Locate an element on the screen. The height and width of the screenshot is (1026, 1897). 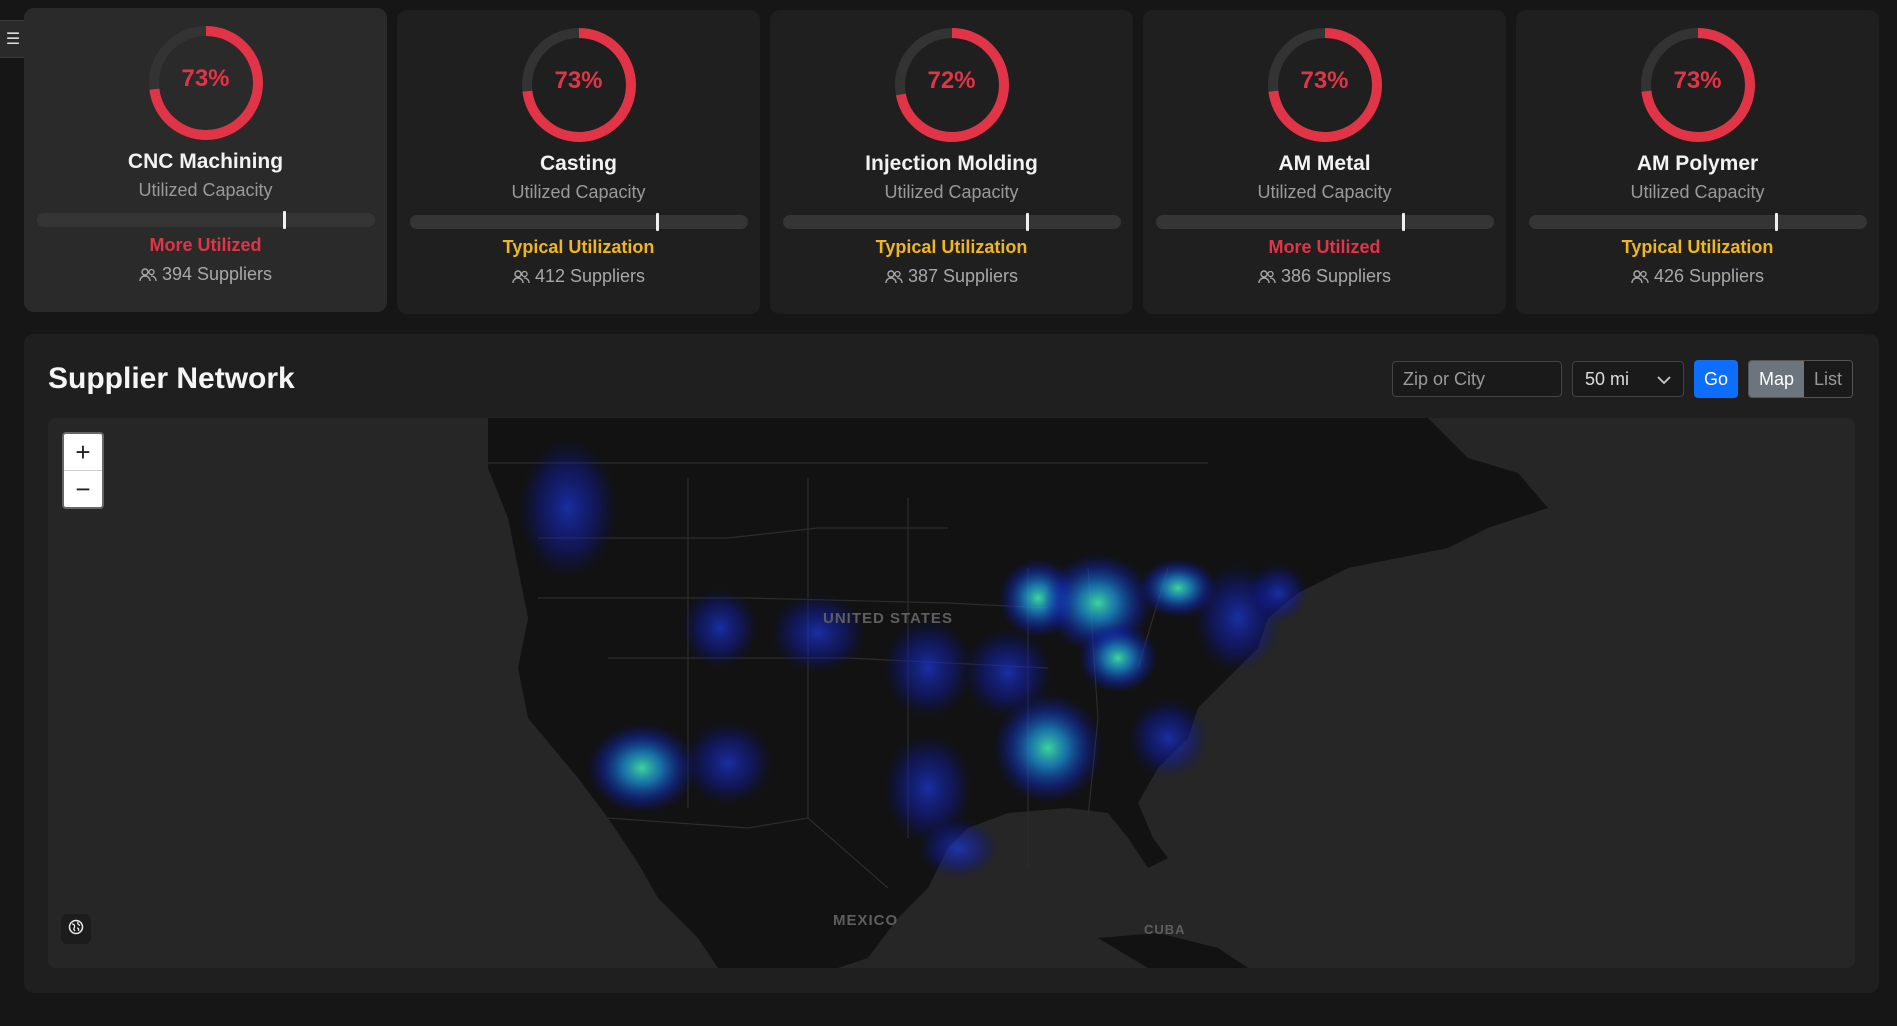
chevron-down-icon is located at coordinates (1664, 379).